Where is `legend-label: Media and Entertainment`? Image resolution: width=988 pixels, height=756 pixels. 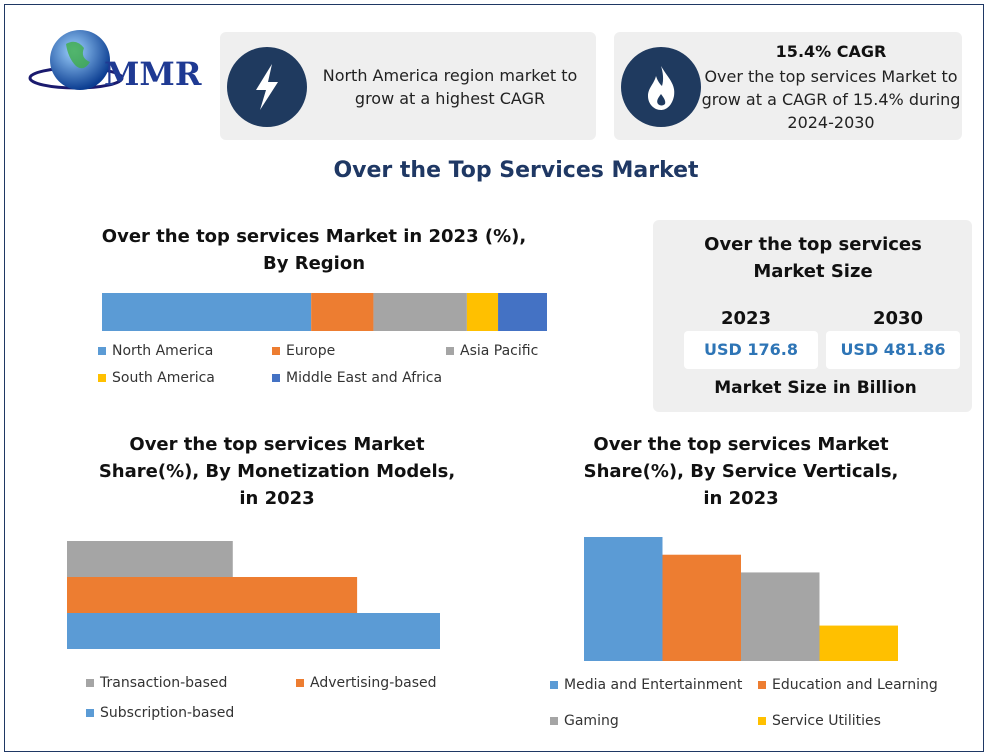
legend-label: Media and Entertainment is located at coordinates (653, 685).